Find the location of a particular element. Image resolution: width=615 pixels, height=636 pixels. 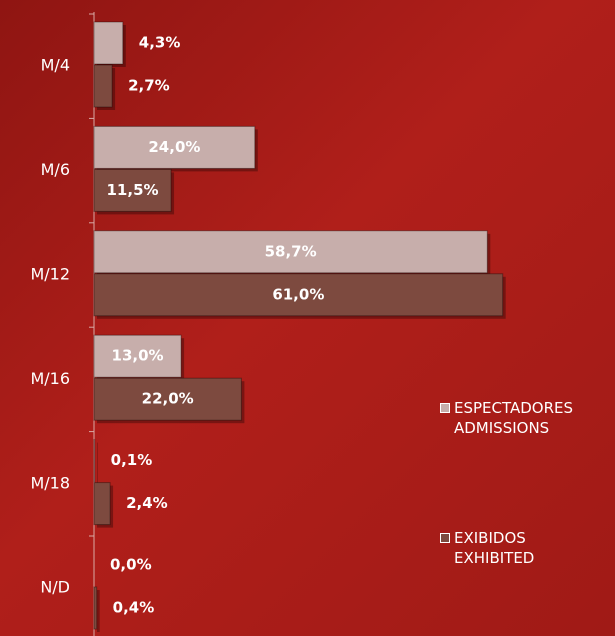

data-label: 0,0% is located at coordinates (131, 565).